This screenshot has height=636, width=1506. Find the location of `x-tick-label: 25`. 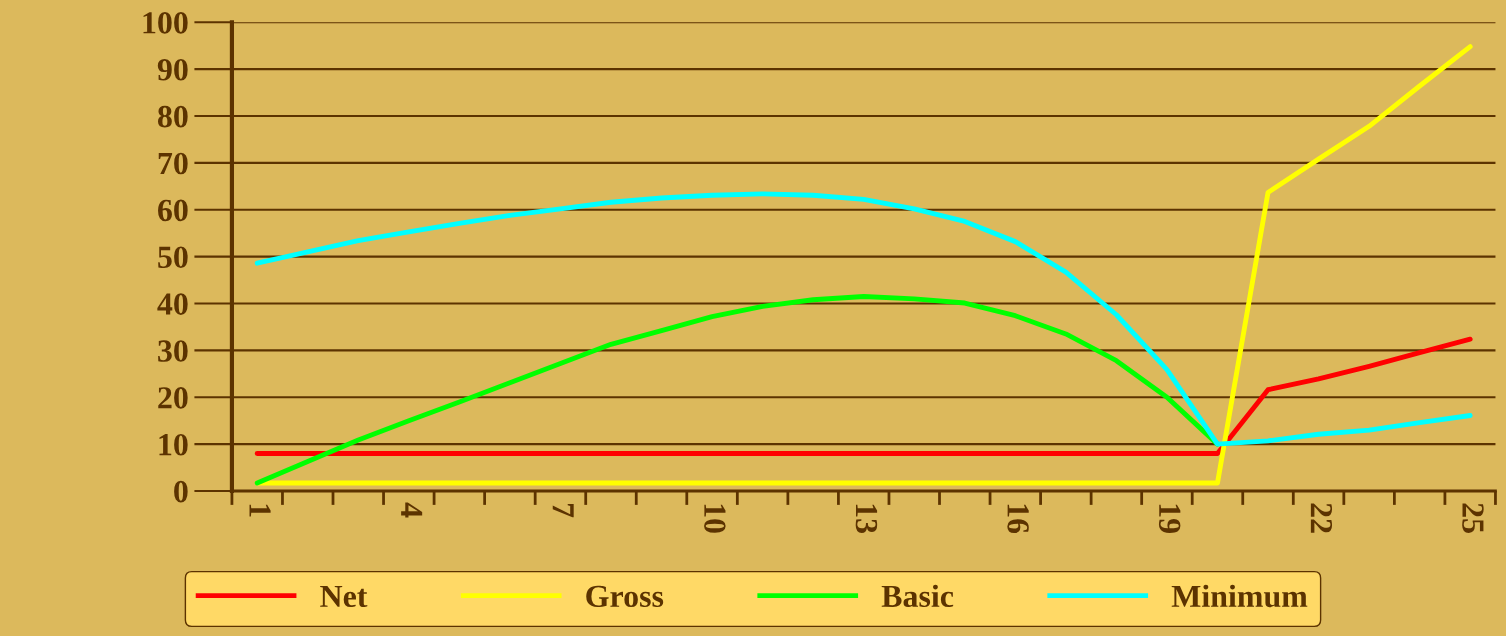

x-tick-label: 25 is located at coordinates (1473, 518).